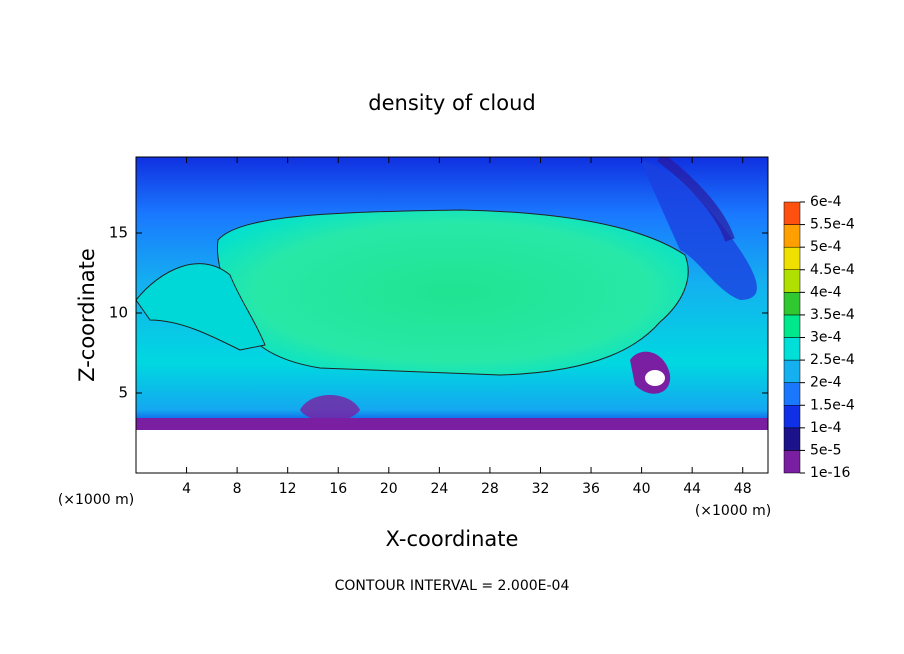 Image resolution: width=904 pixels, height=654 pixels. What do you see at coordinates (118, 233) in the screenshot?
I see `y-tick-label: 15` at bounding box center [118, 233].